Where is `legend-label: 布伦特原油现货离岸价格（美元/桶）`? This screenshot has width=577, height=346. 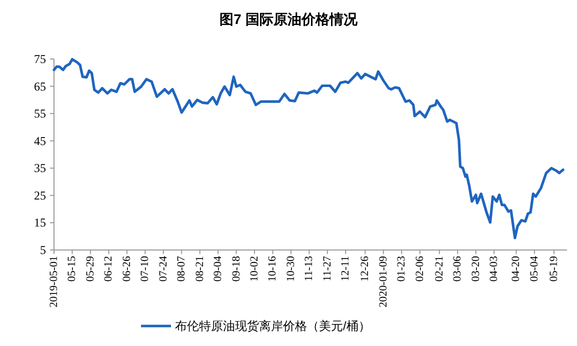
legend-label: 布伦特原油现货离岸价格（美元/桶） is located at coordinates (272, 326).